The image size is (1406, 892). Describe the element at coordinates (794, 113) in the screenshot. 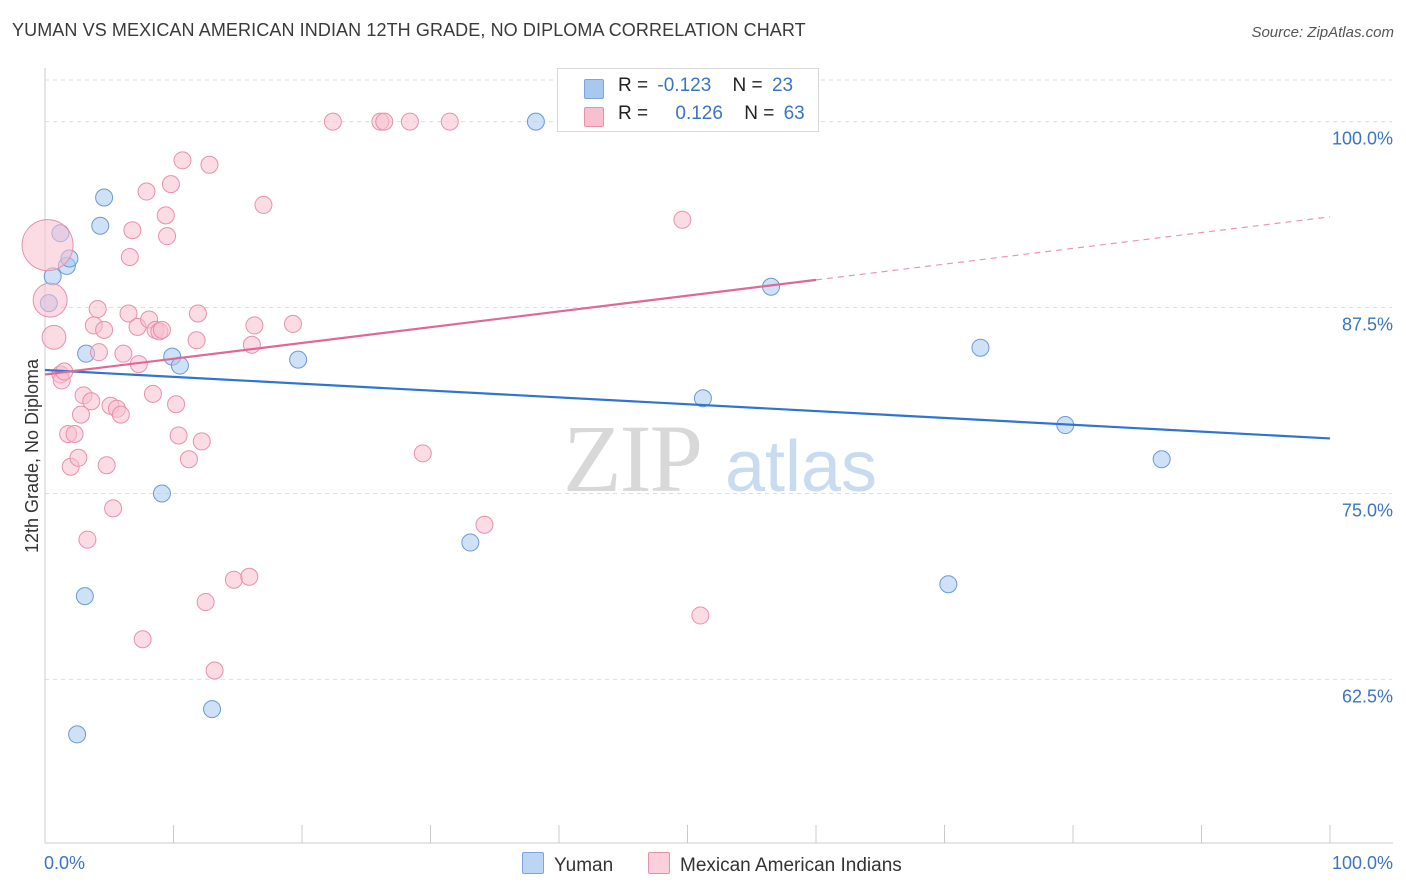

I see `legend-n-value: 63` at that location.